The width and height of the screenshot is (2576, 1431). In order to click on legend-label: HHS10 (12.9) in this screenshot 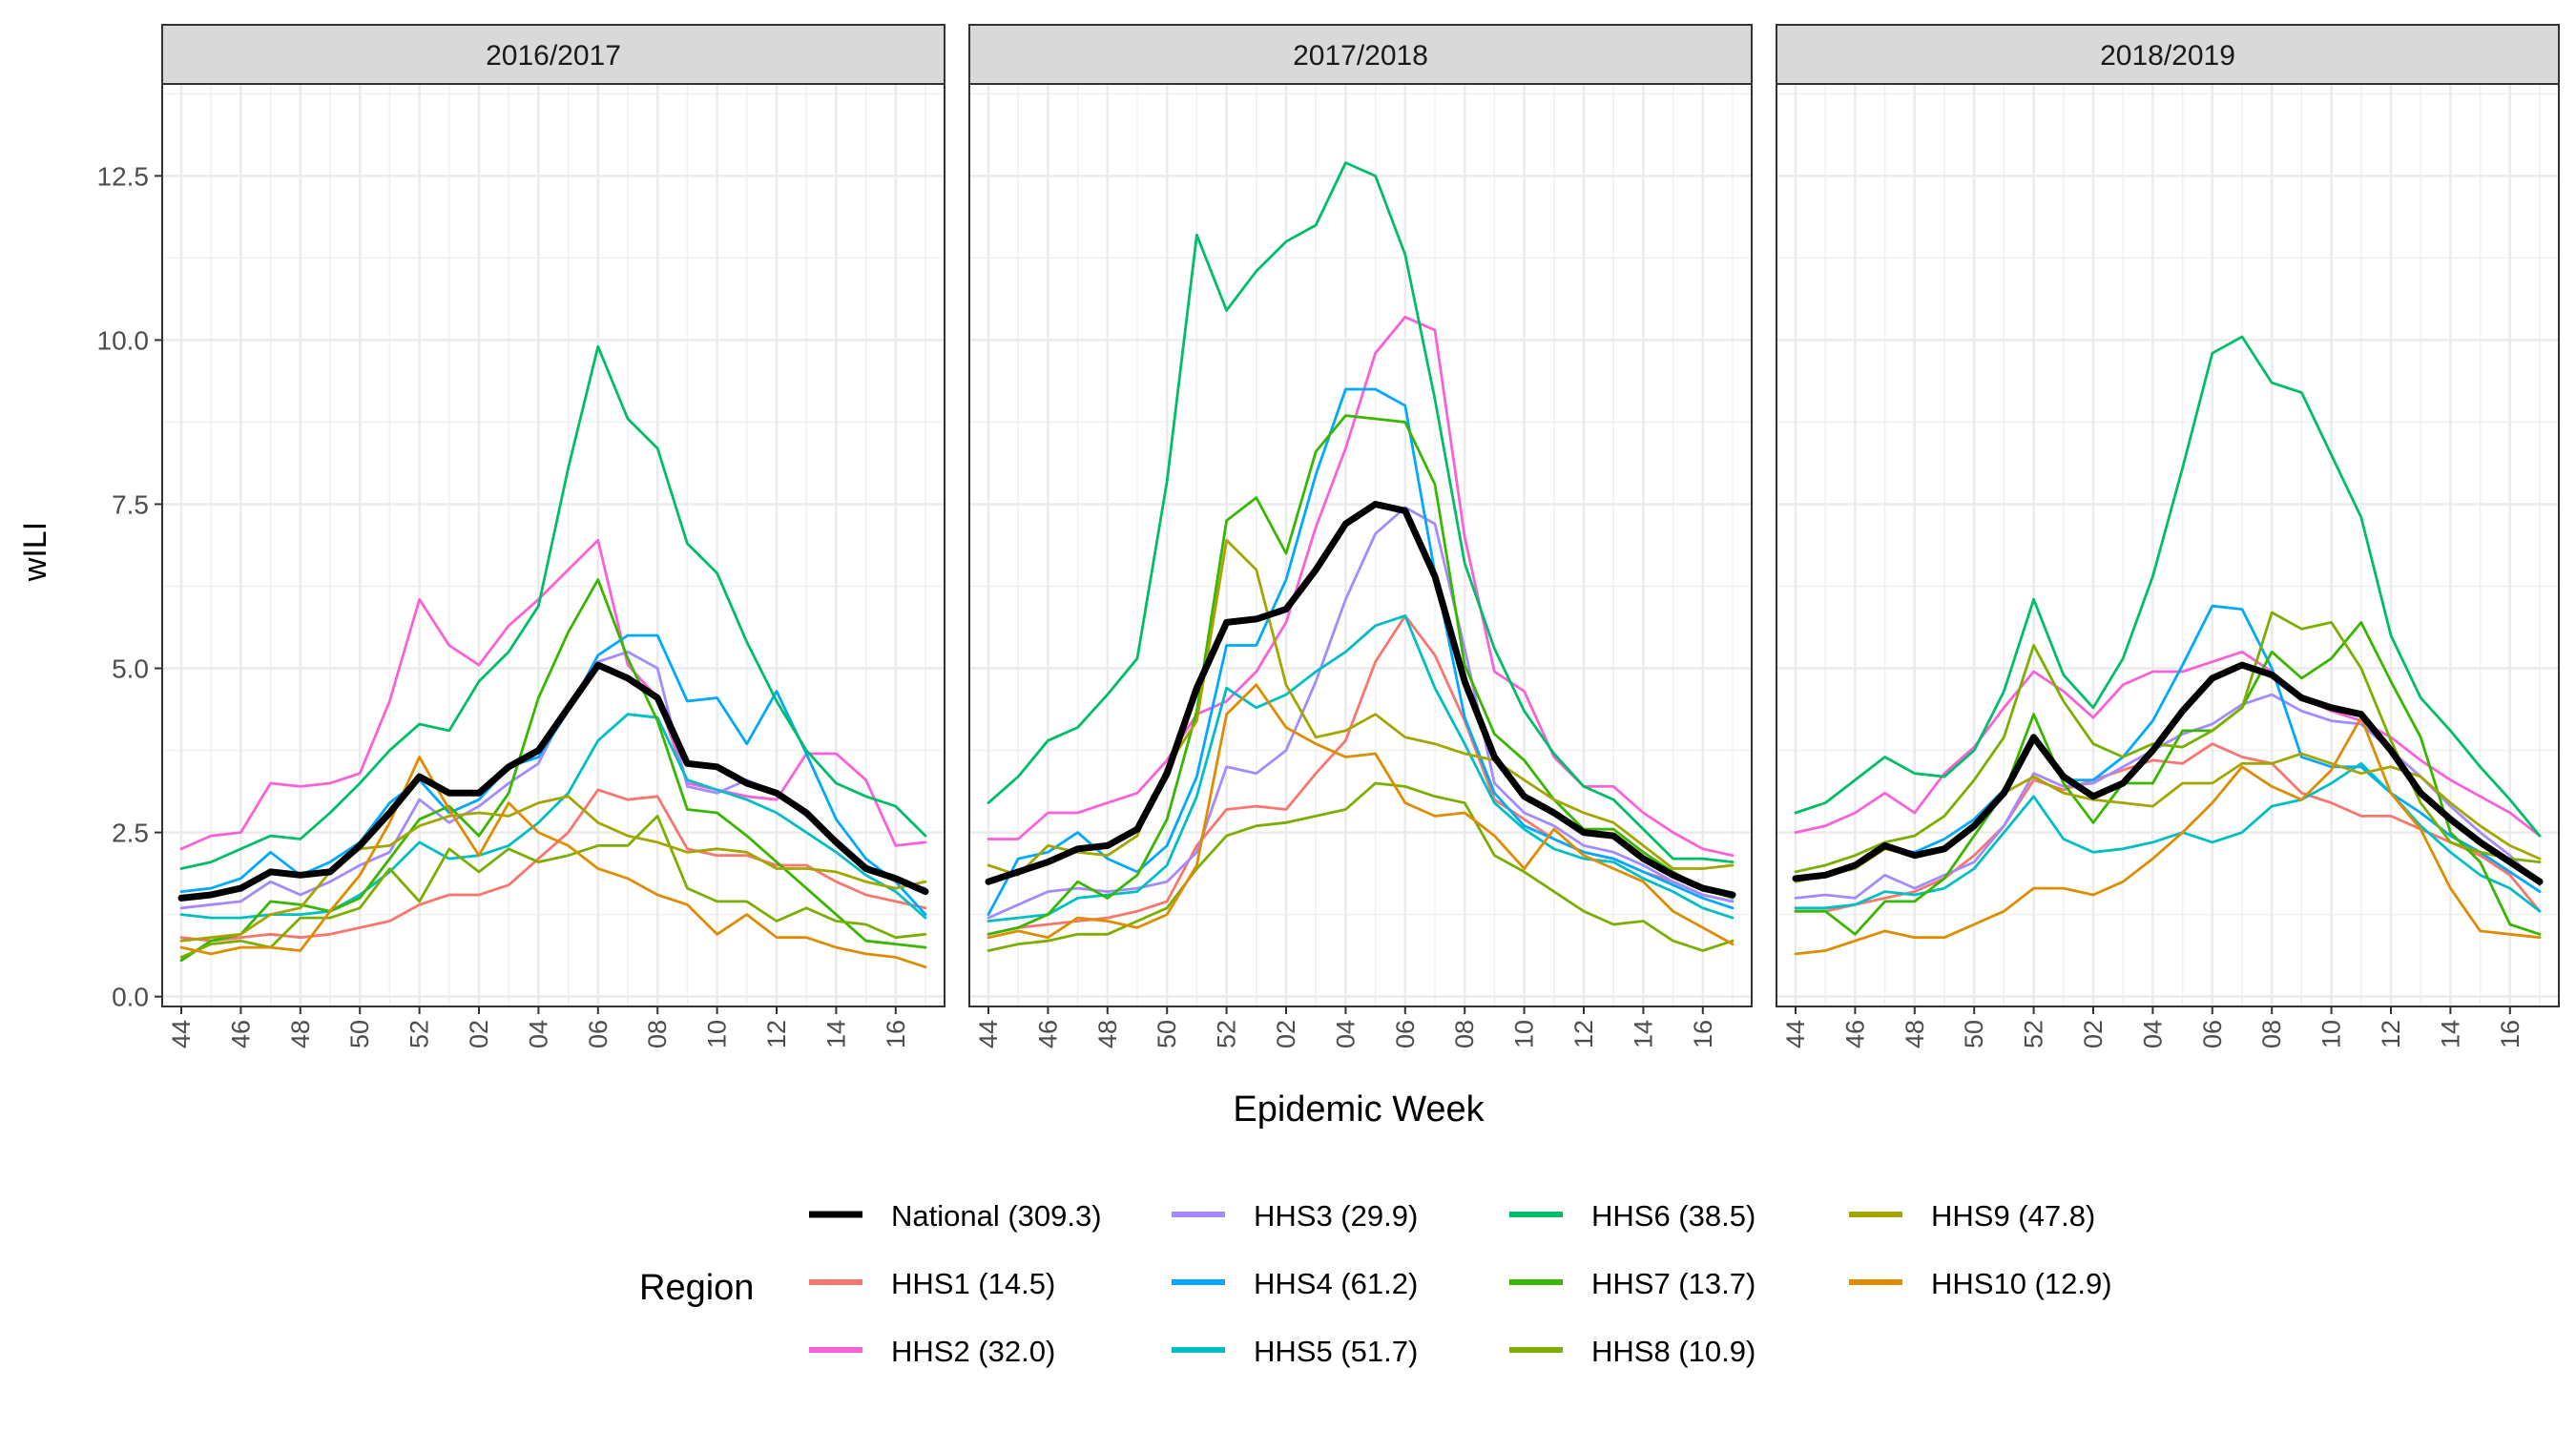, I will do `click(2021, 1283)`.